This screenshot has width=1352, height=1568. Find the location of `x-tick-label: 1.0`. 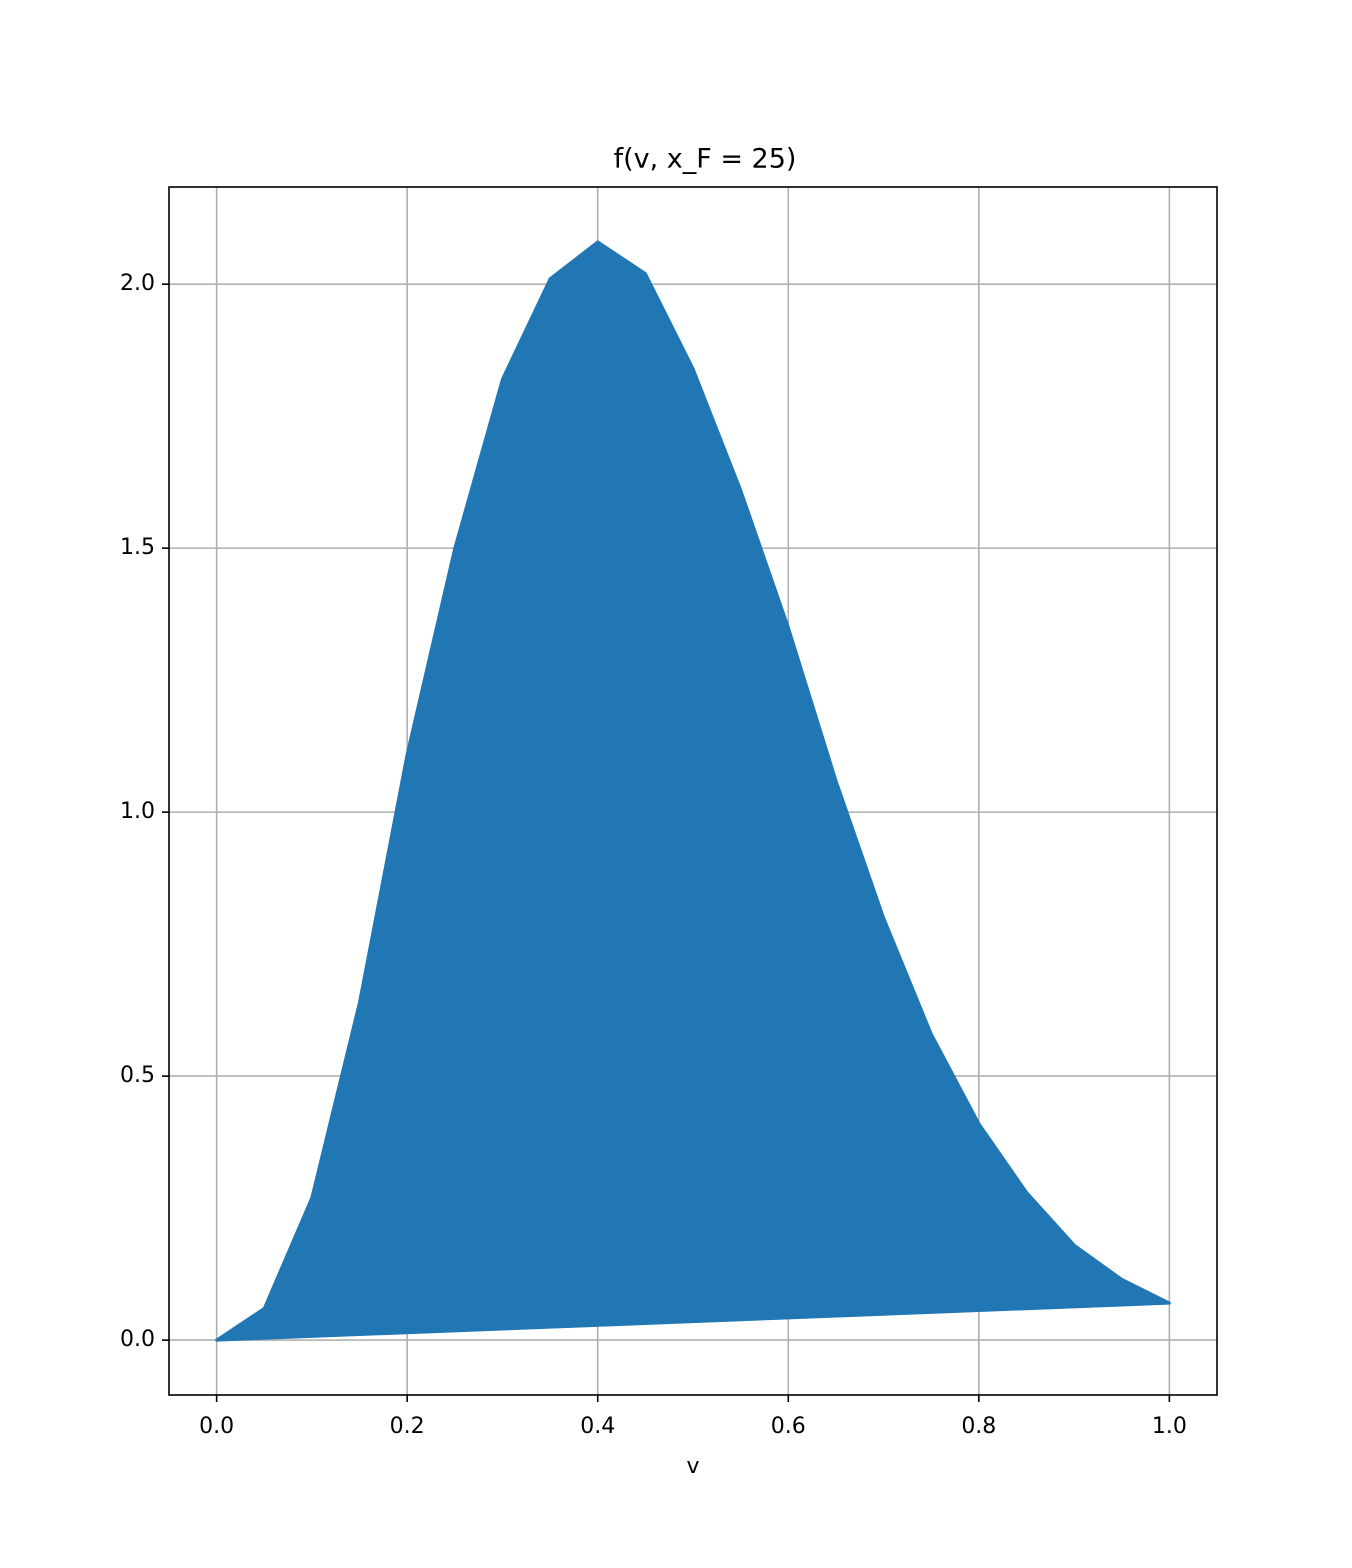

x-tick-label: 1.0 is located at coordinates (1169, 1426).